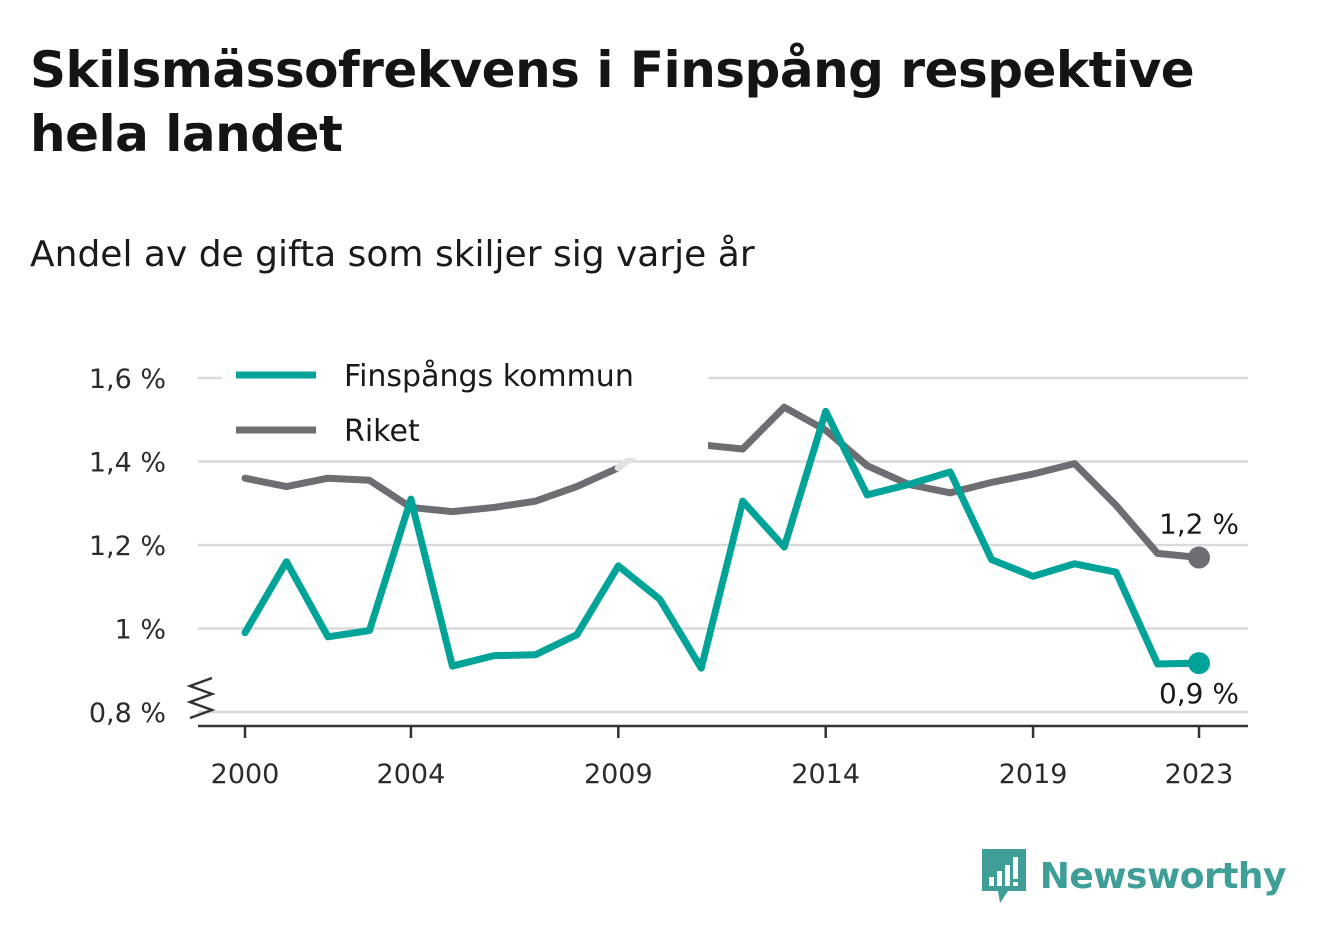 The image size is (1322, 939). I want to click on end-label-finspang: 0,9 %, so click(1199, 693).